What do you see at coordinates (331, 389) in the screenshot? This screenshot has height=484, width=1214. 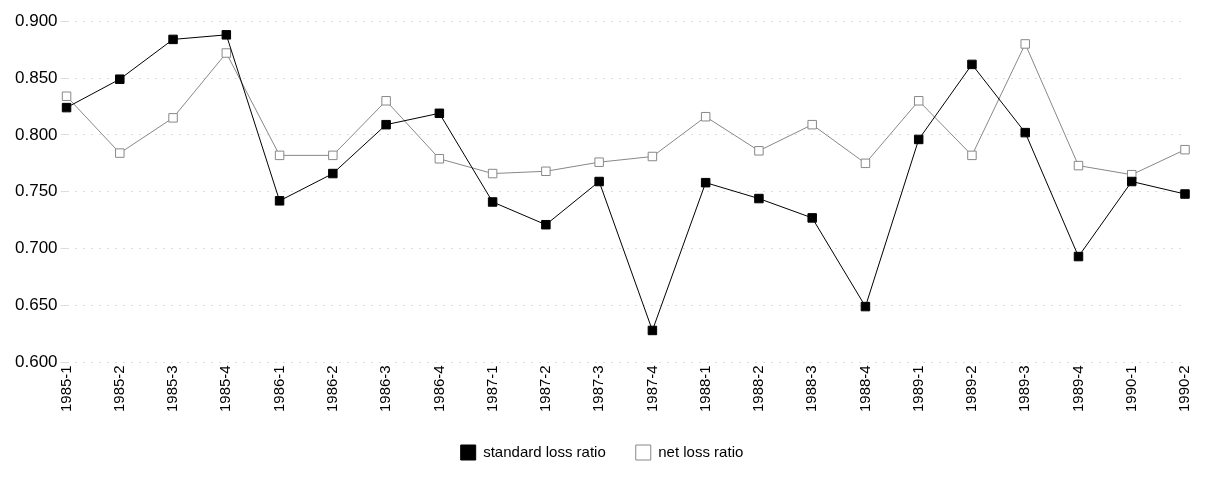 I see `x-tick-label: 1986-2` at bounding box center [331, 389].